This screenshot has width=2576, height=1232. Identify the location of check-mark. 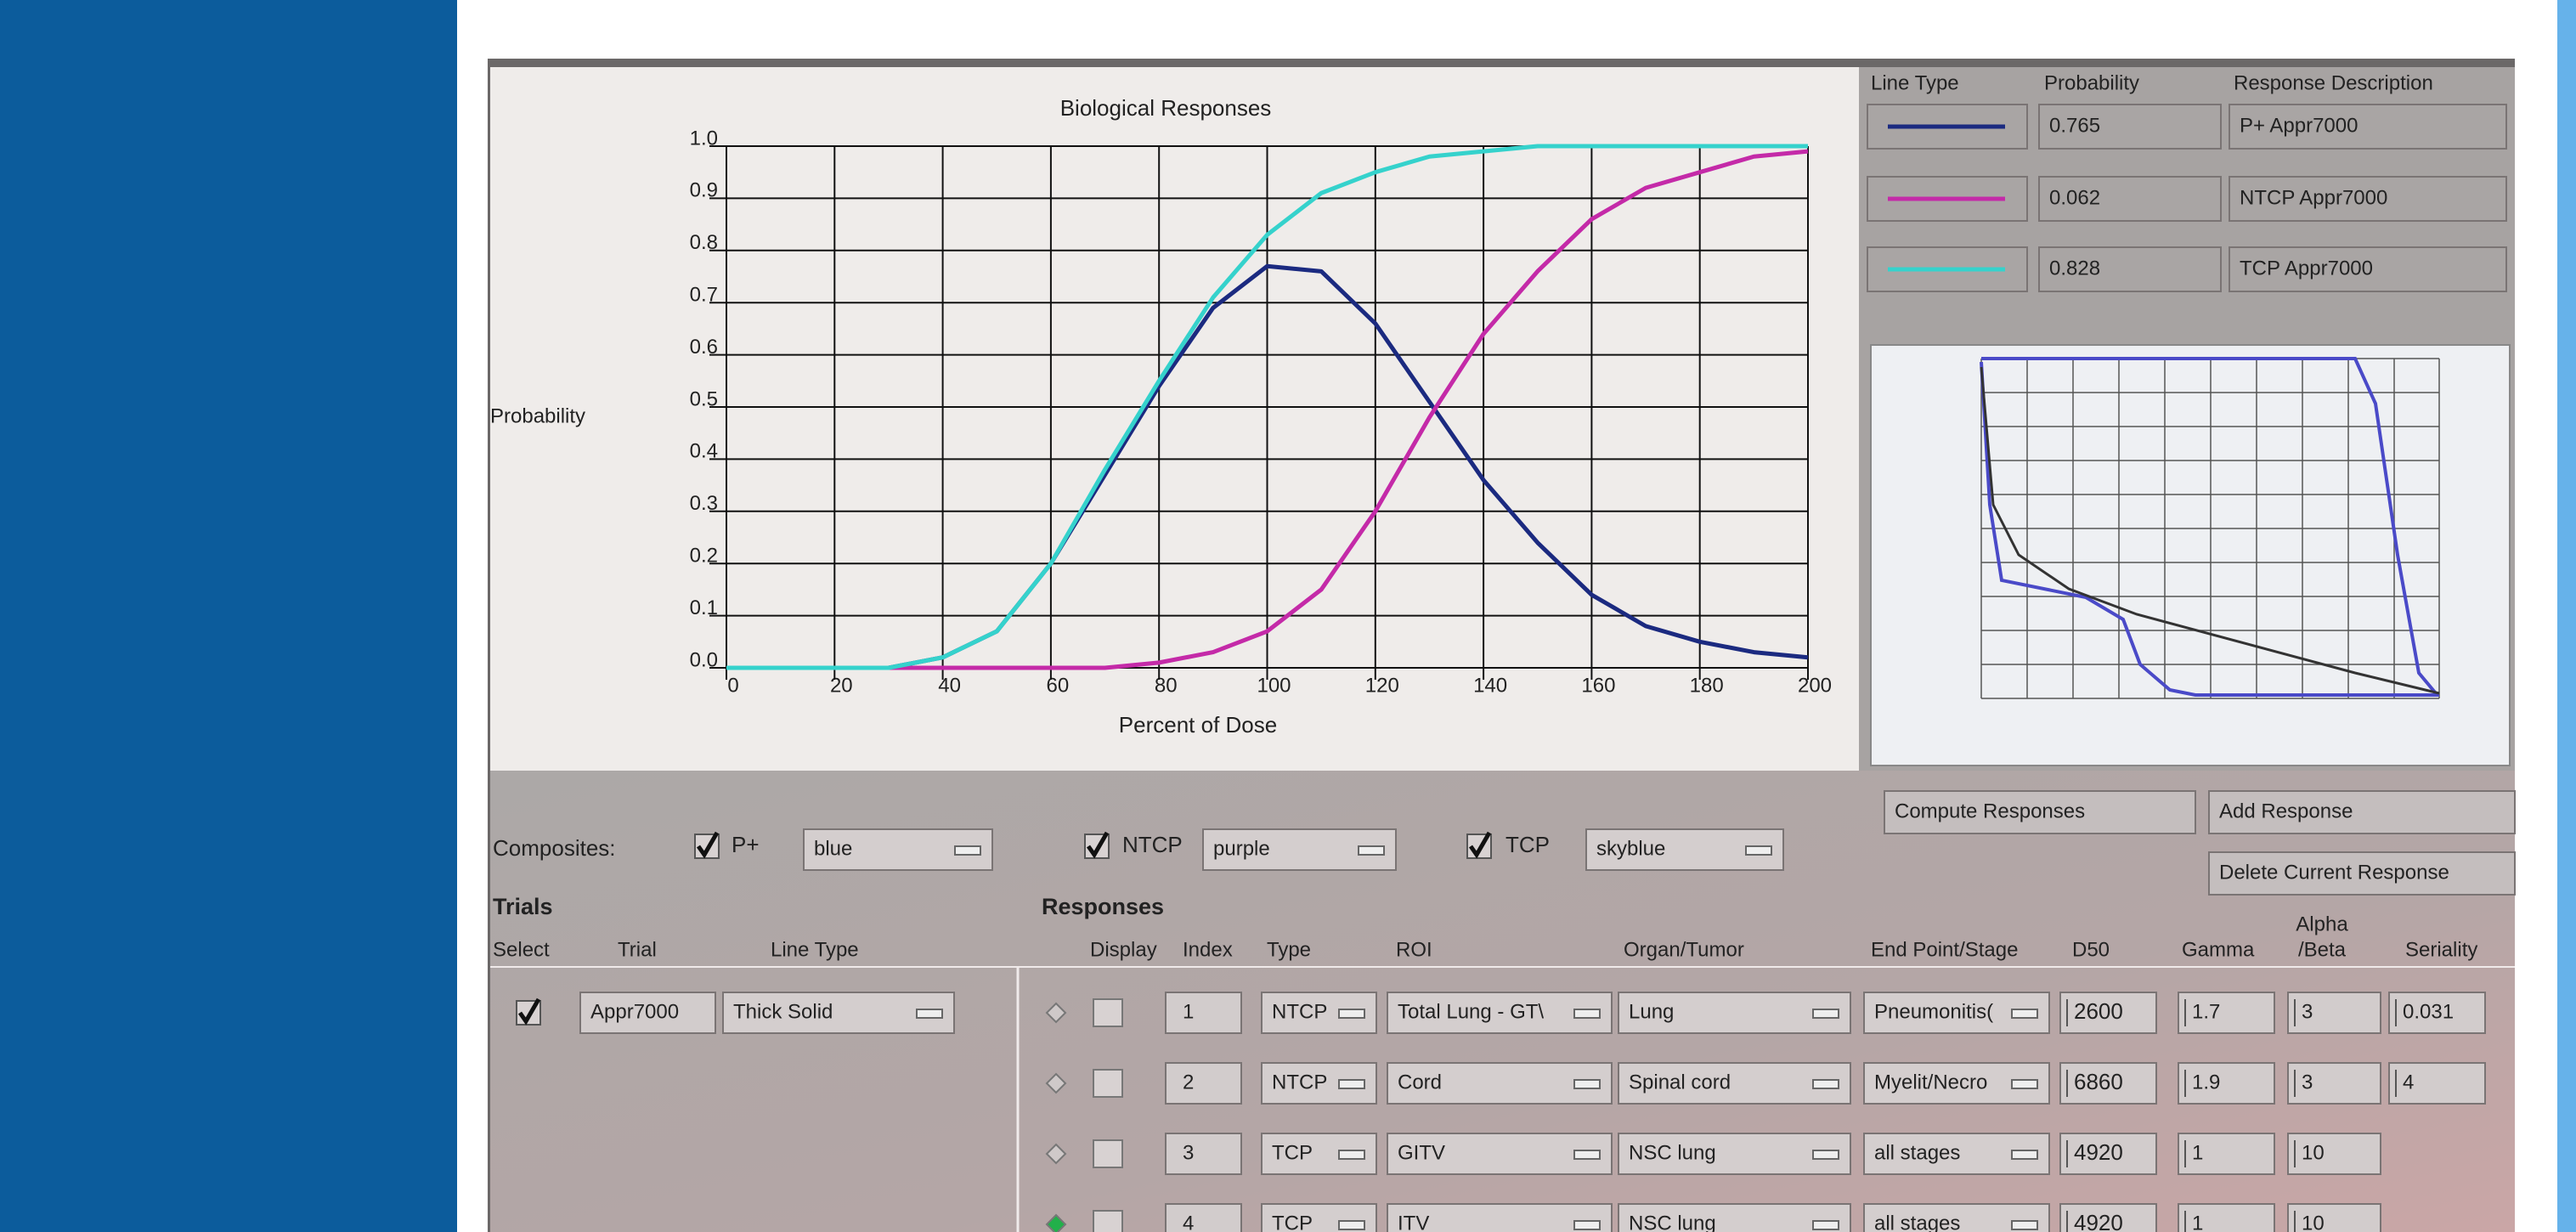
(529, 1011).